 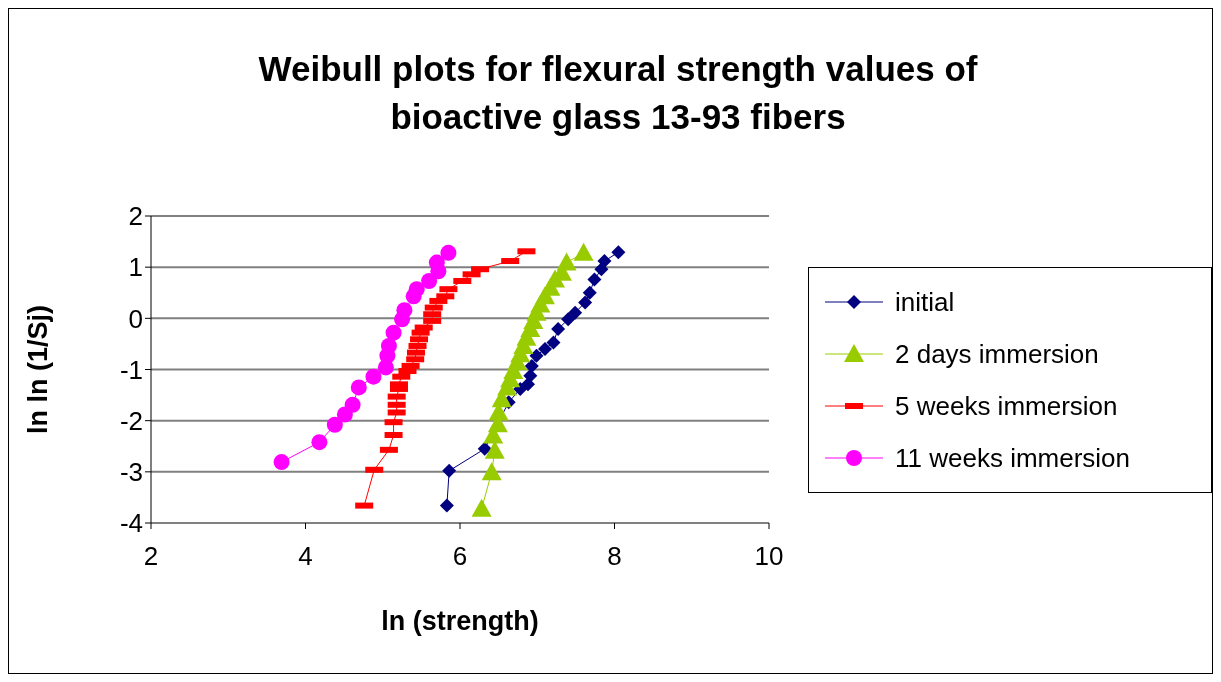 What do you see at coordinates (460, 556) in the screenshot?
I see `x-tick-label: 6` at bounding box center [460, 556].